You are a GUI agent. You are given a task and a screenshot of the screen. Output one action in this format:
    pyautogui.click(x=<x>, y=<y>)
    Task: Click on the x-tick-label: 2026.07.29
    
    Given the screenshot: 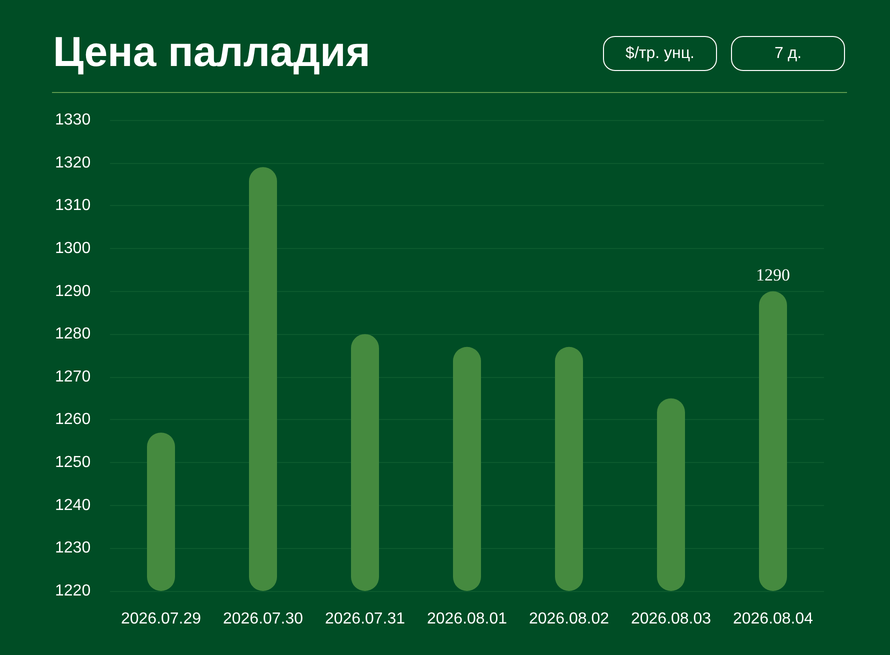 What is the action you would take?
    pyautogui.click(x=161, y=619)
    